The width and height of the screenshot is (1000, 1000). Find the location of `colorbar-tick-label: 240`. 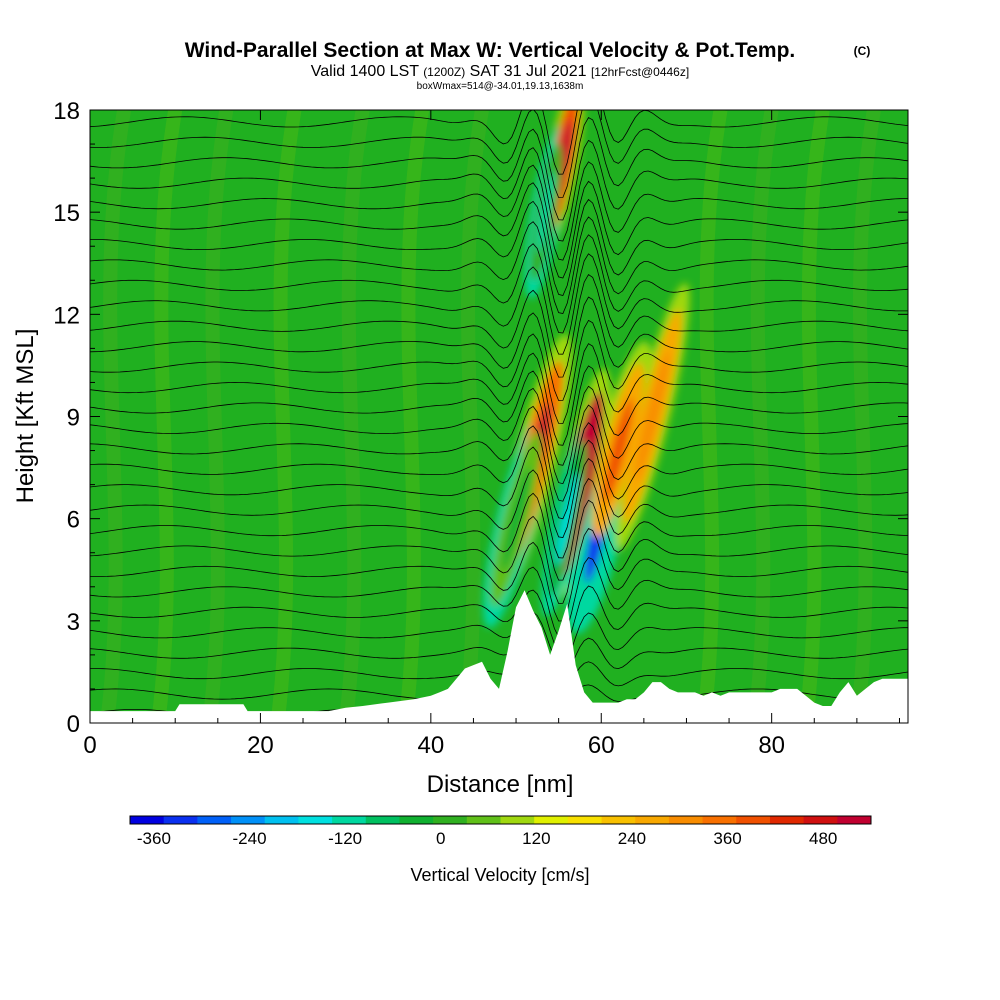

colorbar-tick-label: 240 is located at coordinates (632, 838).